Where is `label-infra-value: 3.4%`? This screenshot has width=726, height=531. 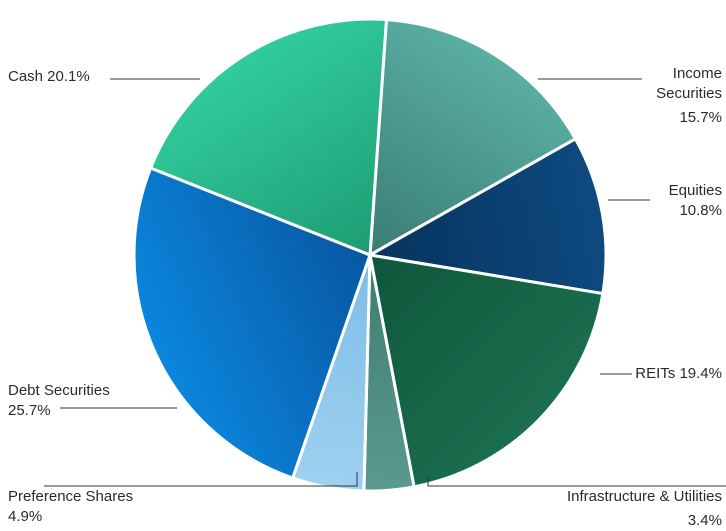
label-infra-value: 3.4% is located at coordinates (704, 520).